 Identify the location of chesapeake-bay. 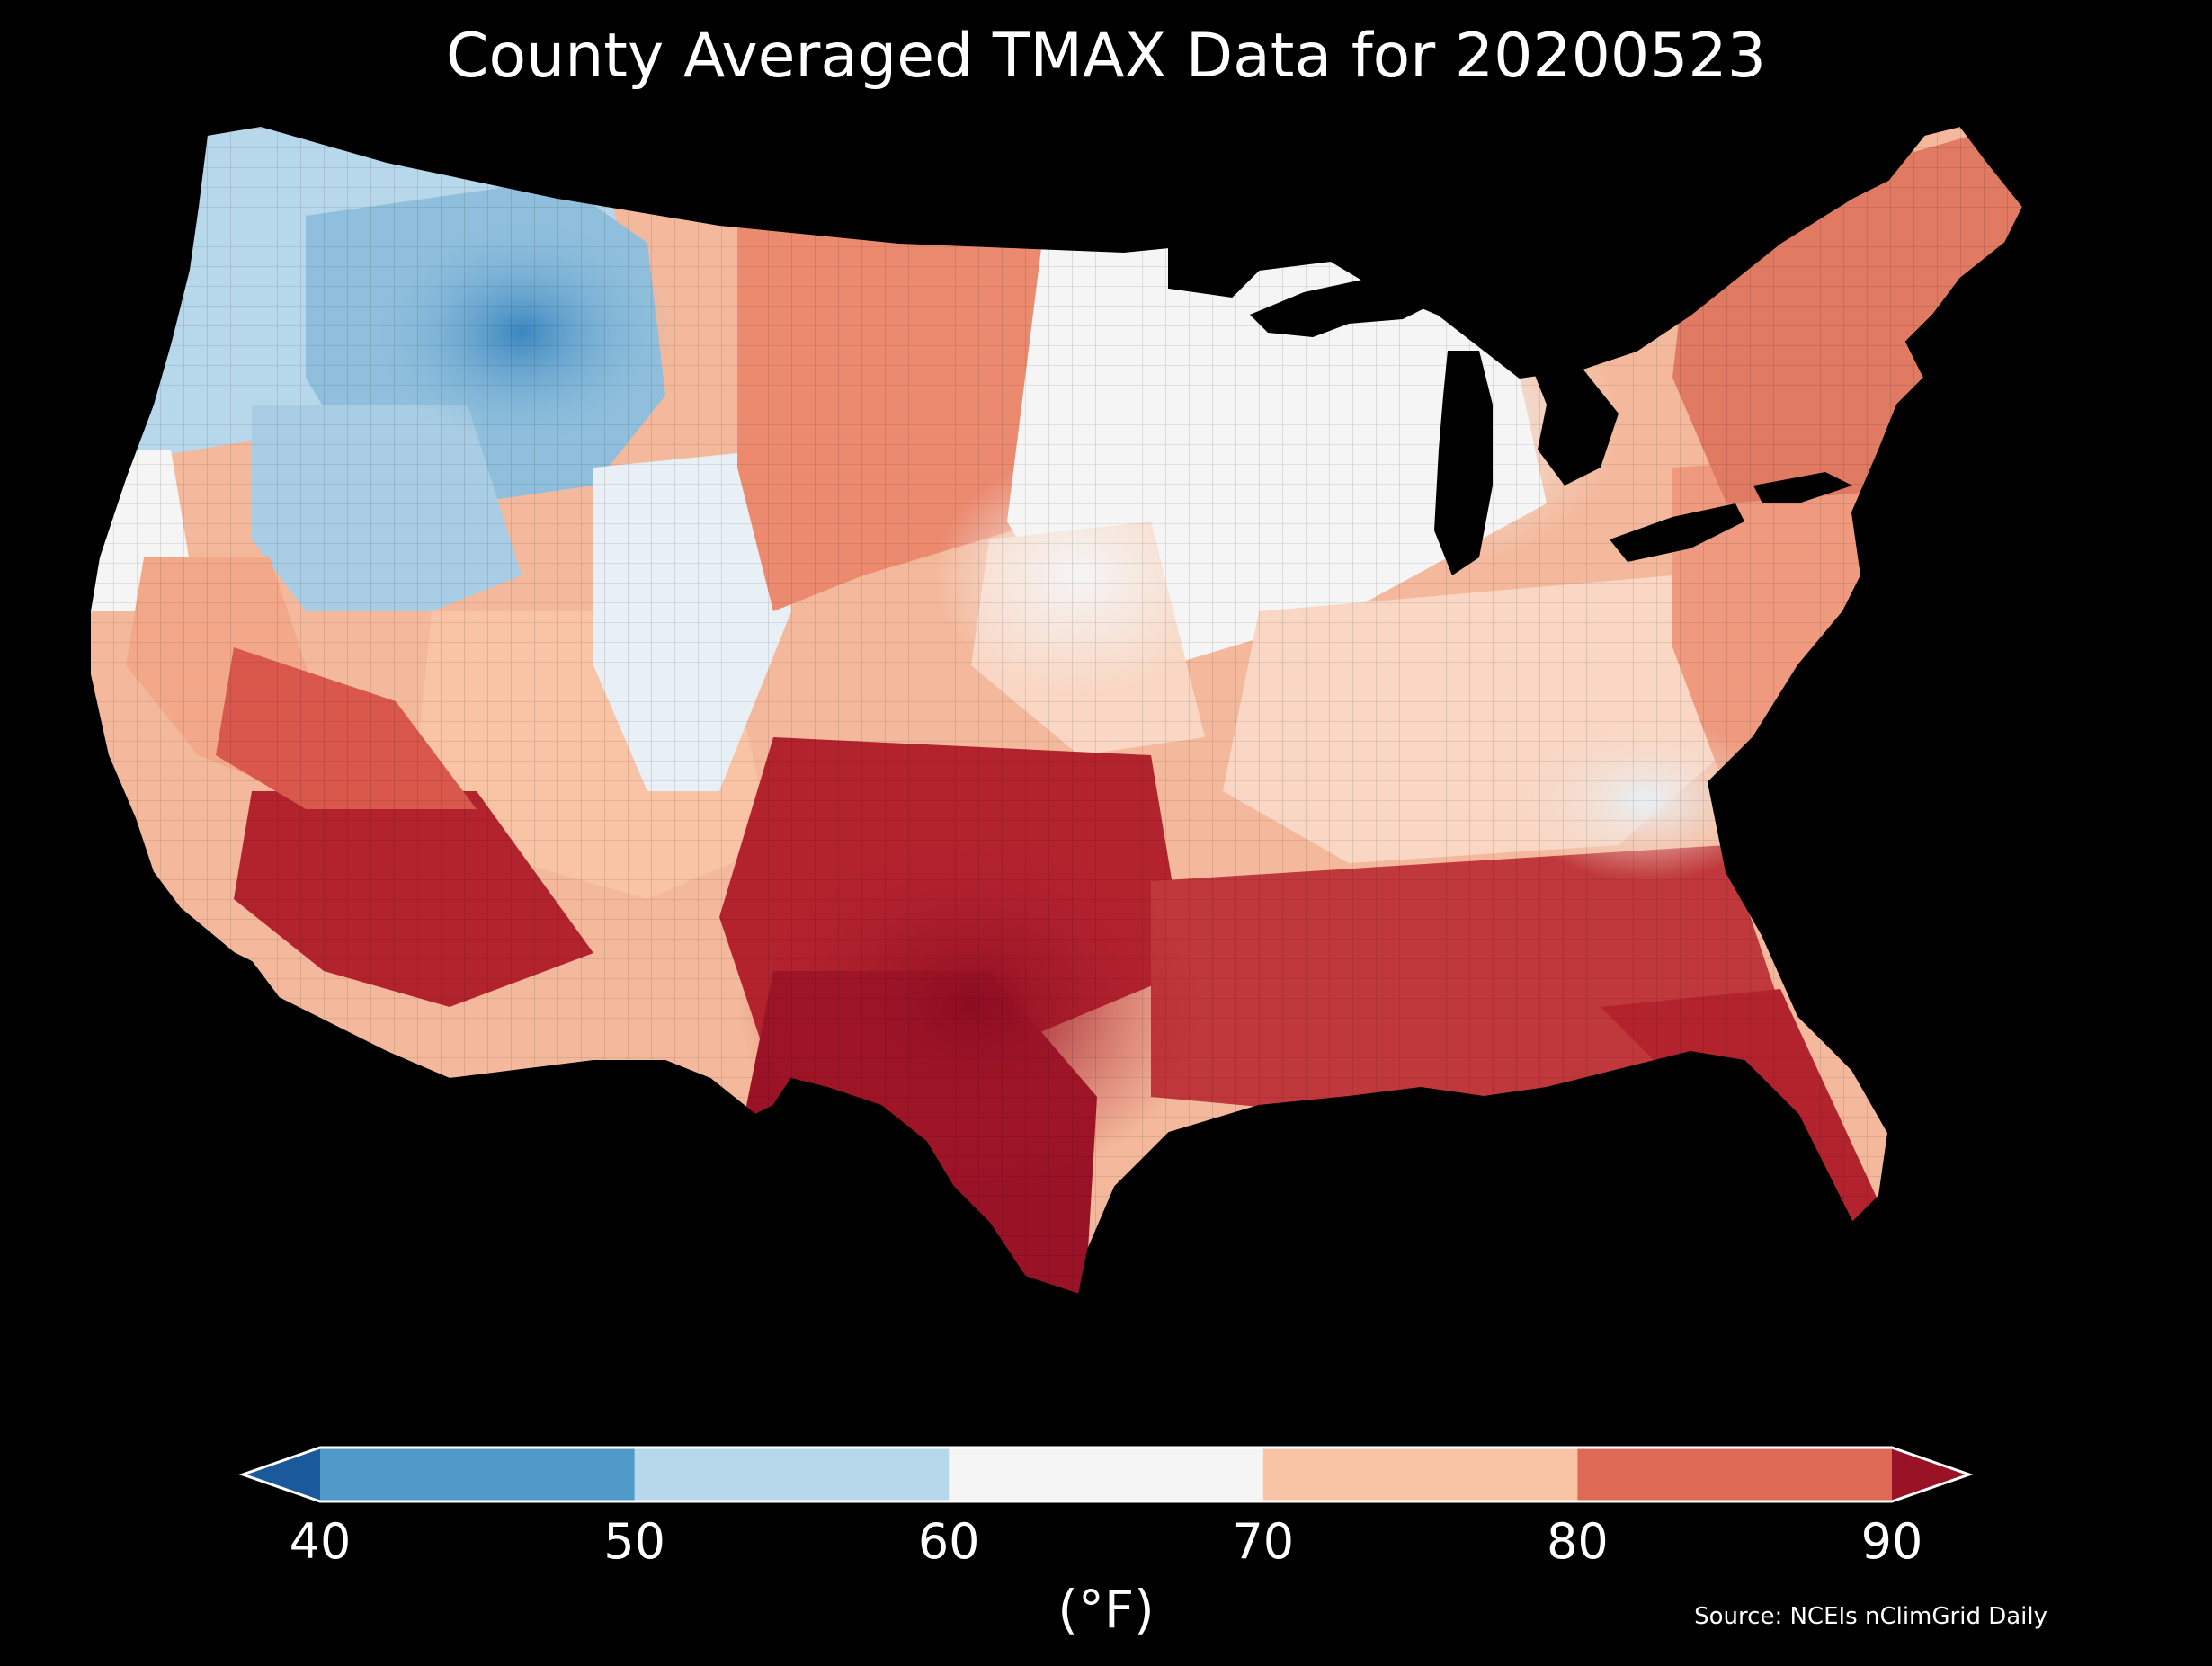
(1870, 692).